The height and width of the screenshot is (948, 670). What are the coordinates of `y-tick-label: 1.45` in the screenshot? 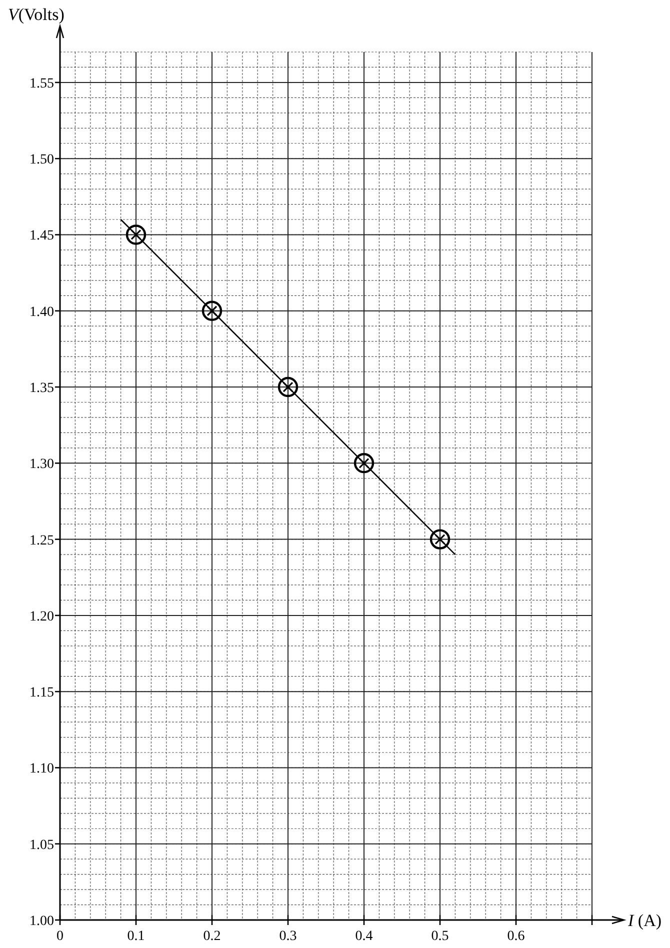 It's located at (42, 236).